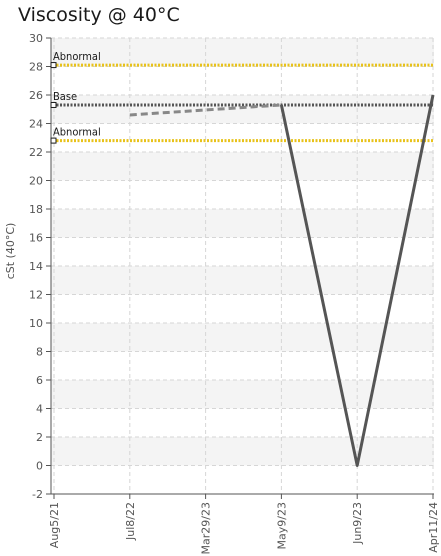  What do you see at coordinates (39, 380) in the screenshot?
I see `y-tick-label: 6` at bounding box center [39, 380].